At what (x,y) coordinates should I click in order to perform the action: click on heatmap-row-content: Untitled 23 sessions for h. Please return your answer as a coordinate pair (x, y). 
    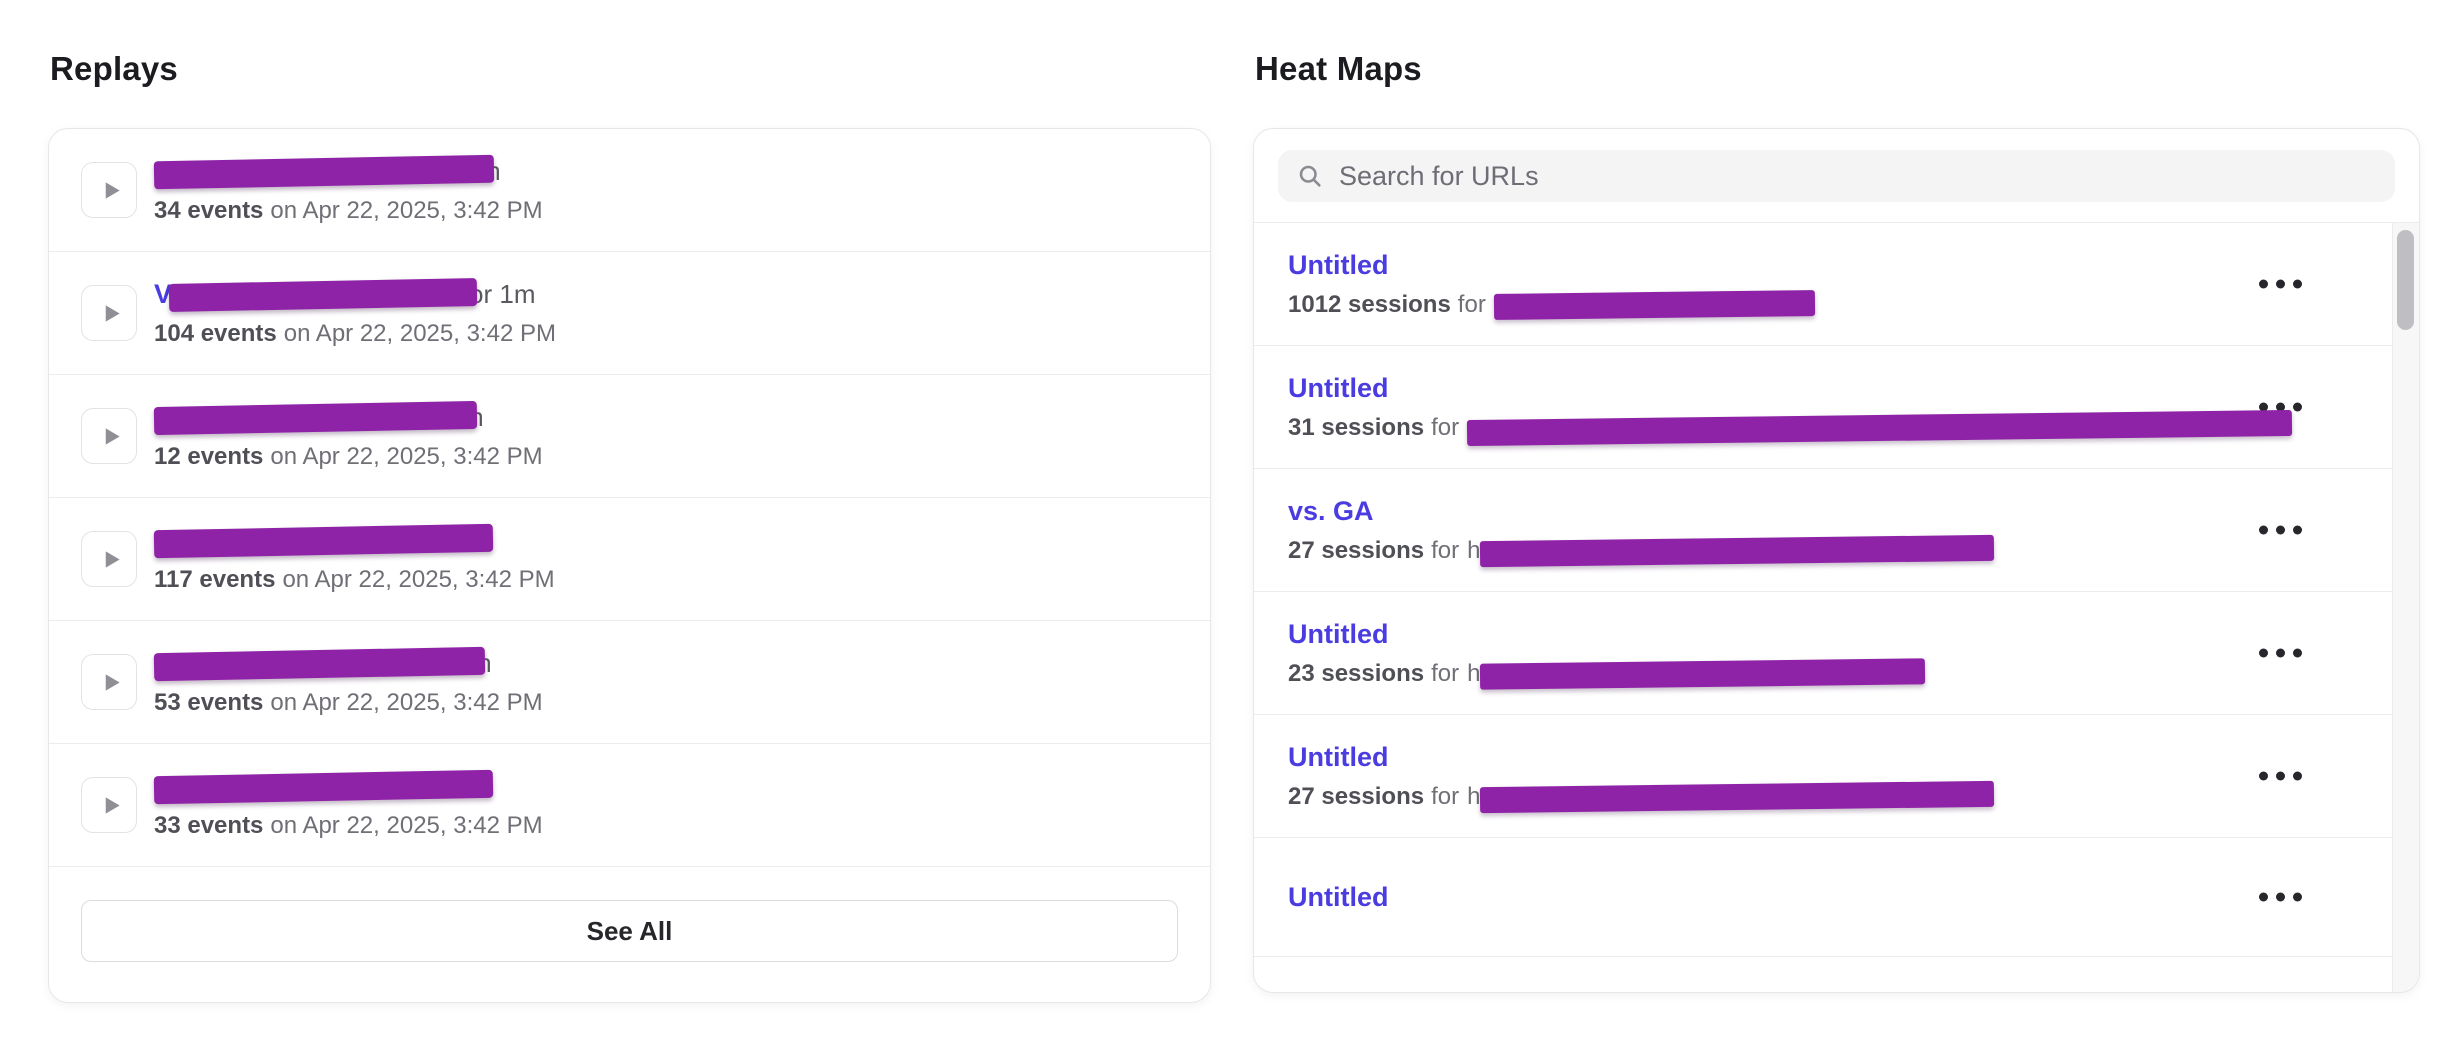
    Looking at the image, I should click on (1607, 654).